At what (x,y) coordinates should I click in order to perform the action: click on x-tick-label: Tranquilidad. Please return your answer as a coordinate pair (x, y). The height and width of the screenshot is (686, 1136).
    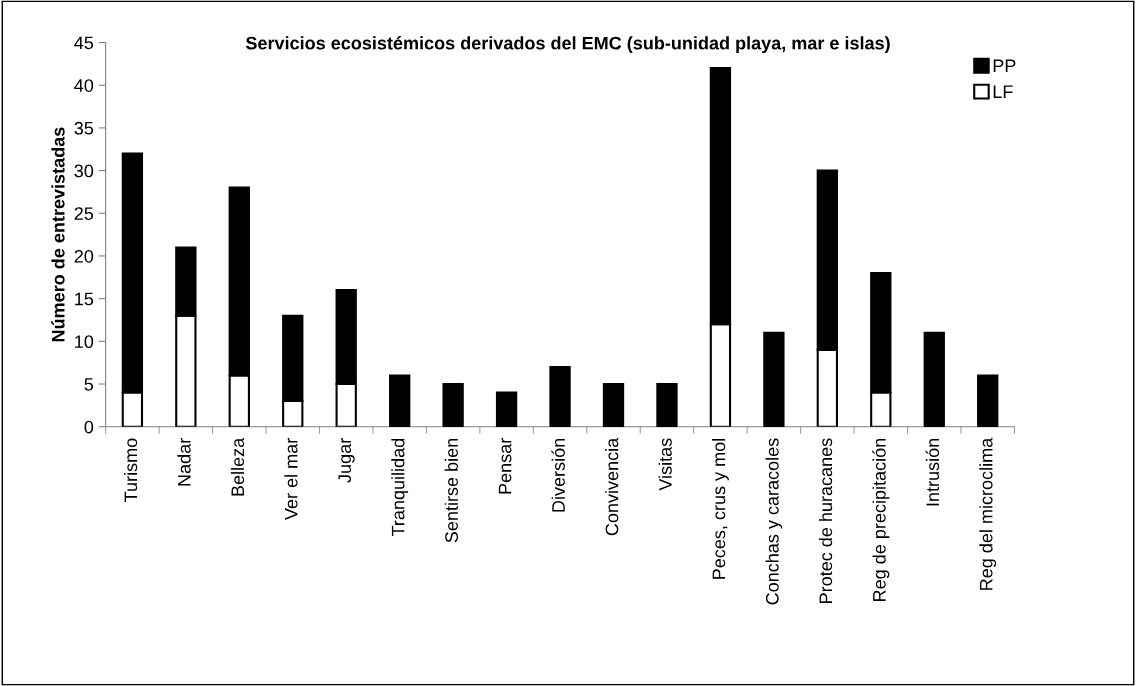
    Looking at the image, I should click on (400, 487).